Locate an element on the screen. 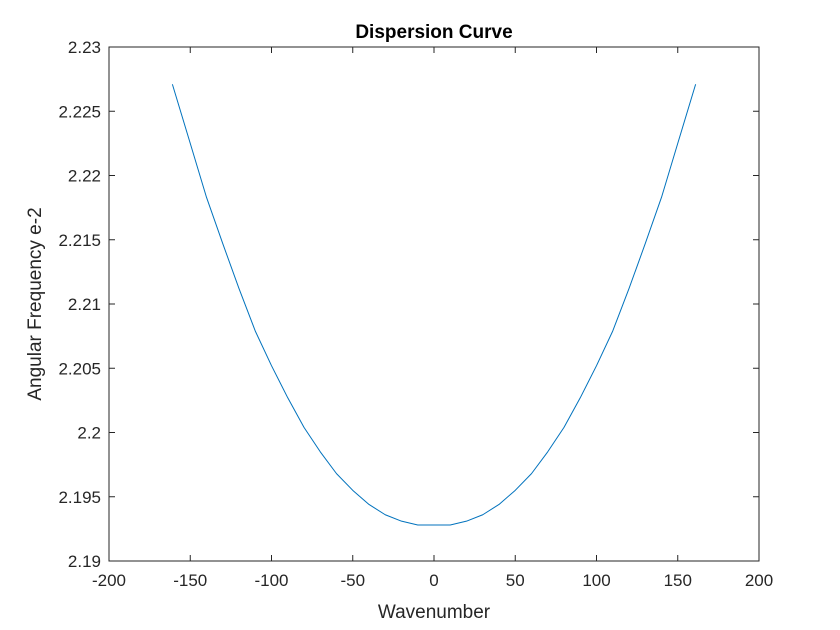  x-tick-label: 50 is located at coordinates (515, 580).